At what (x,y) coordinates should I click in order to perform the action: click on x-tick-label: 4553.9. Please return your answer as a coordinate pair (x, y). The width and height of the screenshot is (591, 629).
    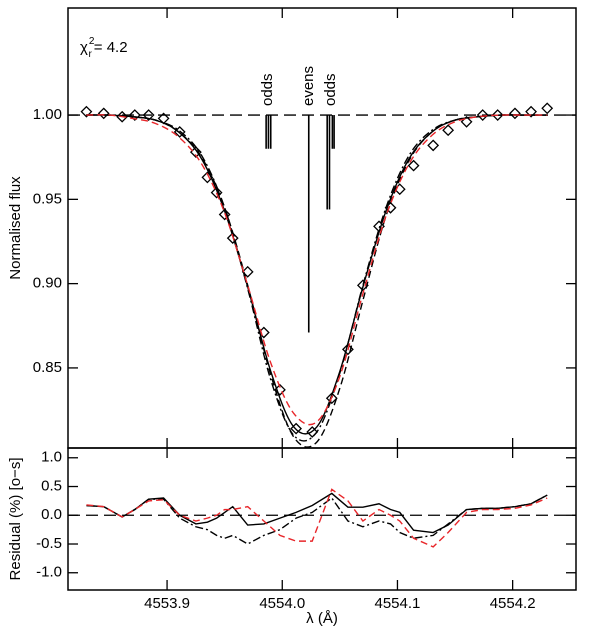
    Looking at the image, I should click on (167, 603).